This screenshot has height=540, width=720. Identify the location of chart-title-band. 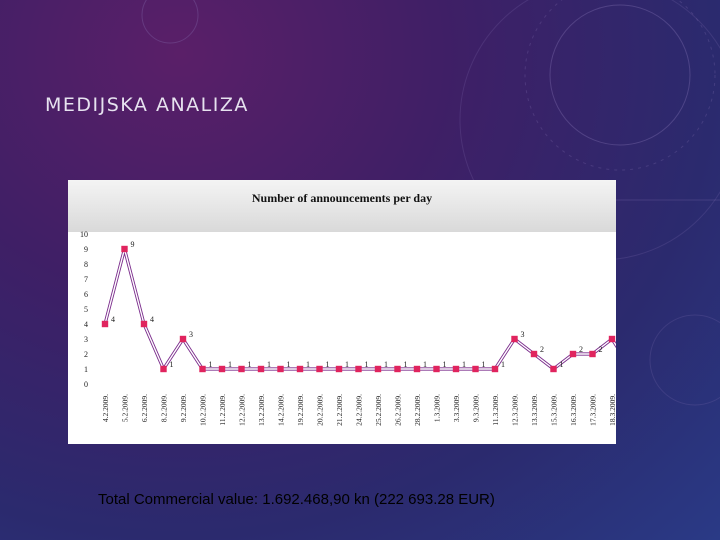
(342, 206).